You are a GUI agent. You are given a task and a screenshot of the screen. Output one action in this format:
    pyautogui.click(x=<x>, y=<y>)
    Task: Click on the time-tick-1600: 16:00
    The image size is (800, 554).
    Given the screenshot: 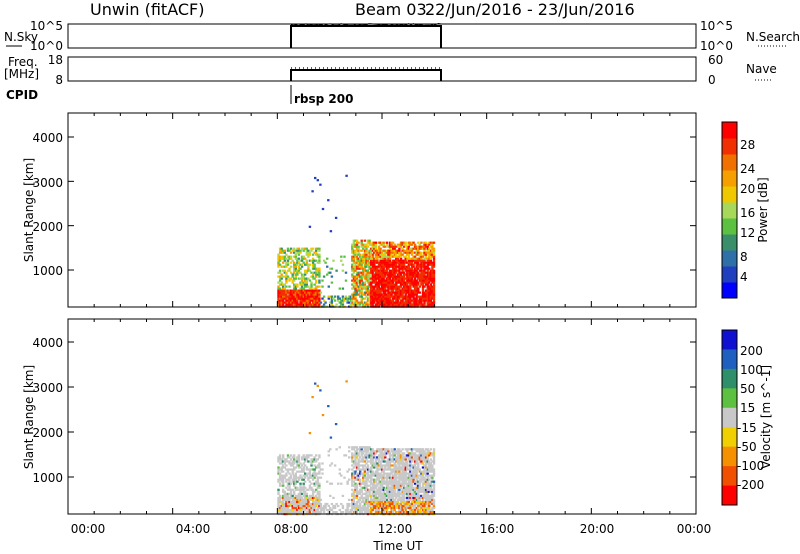 What is the action you would take?
    pyautogui.click(x=497, y=529)
    